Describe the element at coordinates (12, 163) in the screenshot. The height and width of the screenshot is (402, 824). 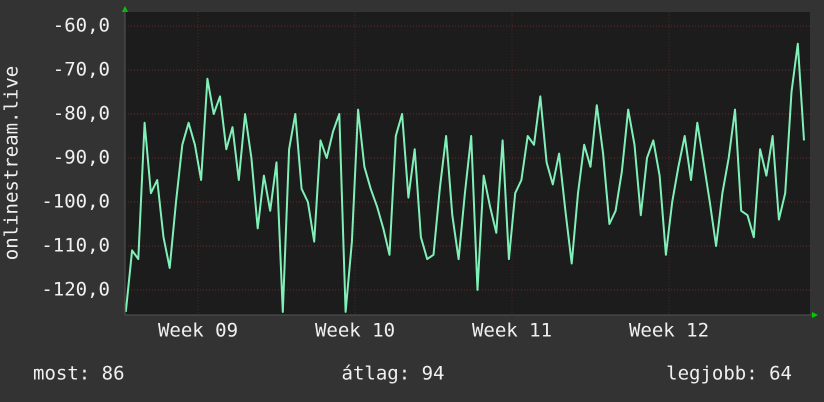
I see `y-axis-label: onlinestream.live` at that location.